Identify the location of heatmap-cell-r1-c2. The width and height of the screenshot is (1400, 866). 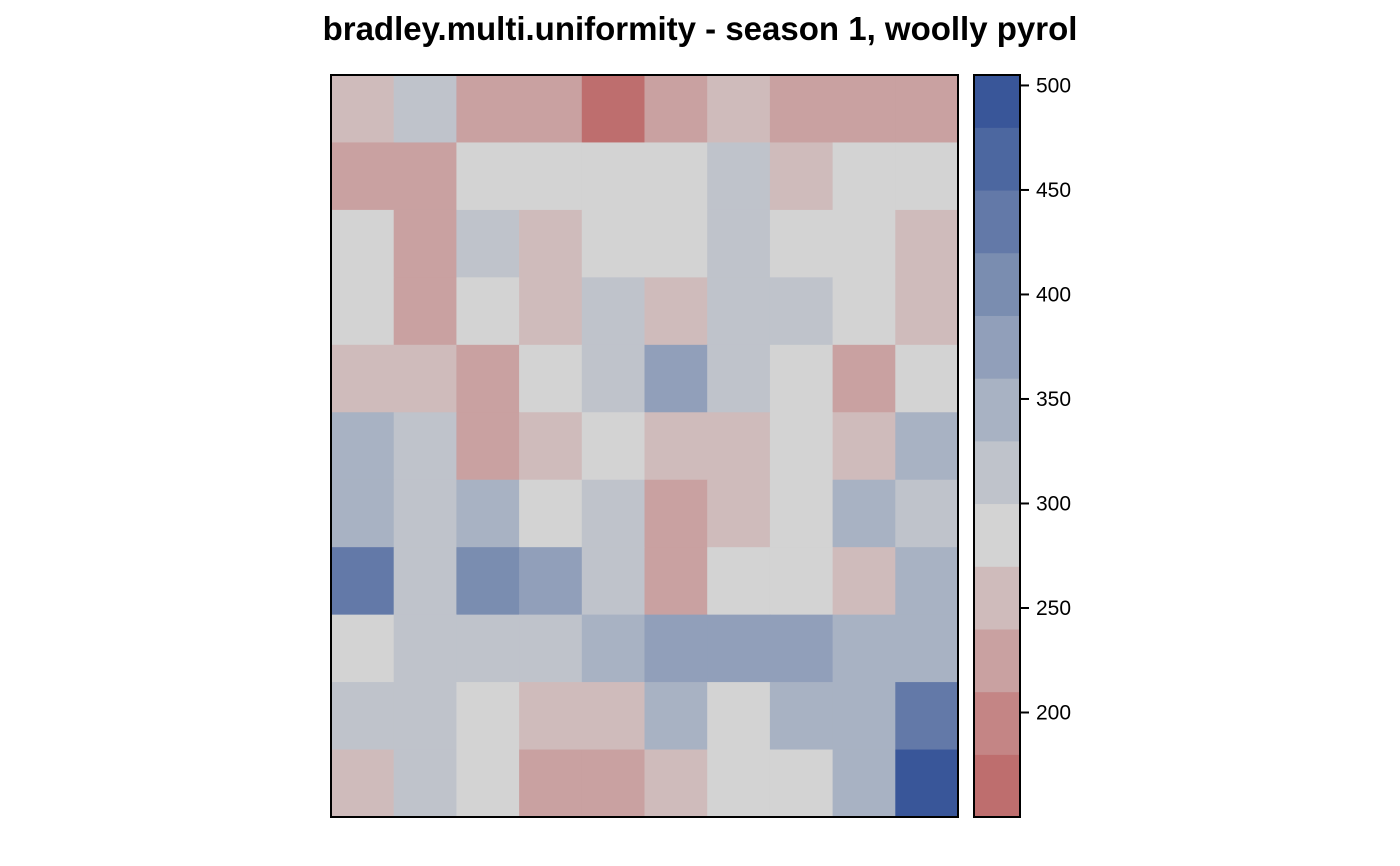
(425, 109).